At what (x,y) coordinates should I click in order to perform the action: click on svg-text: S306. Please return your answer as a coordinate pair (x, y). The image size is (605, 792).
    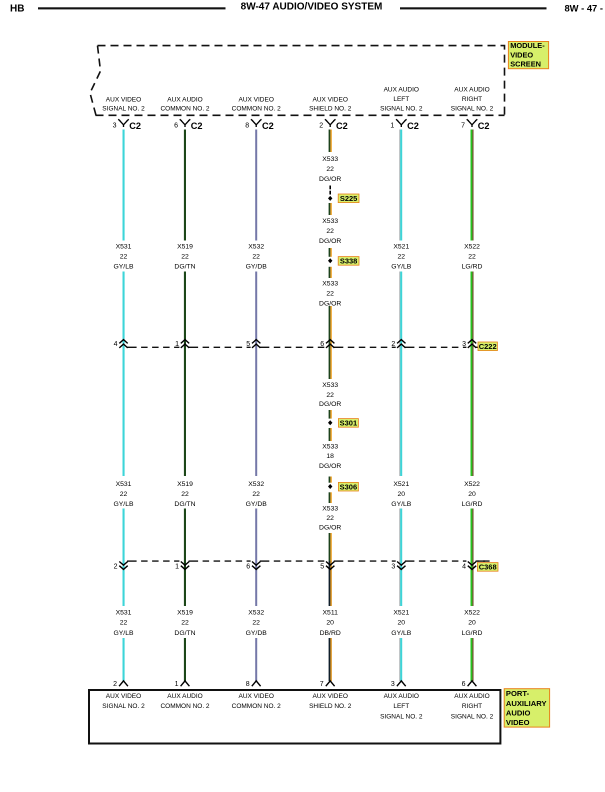
    Looking at the image, I should click on (349, 487).